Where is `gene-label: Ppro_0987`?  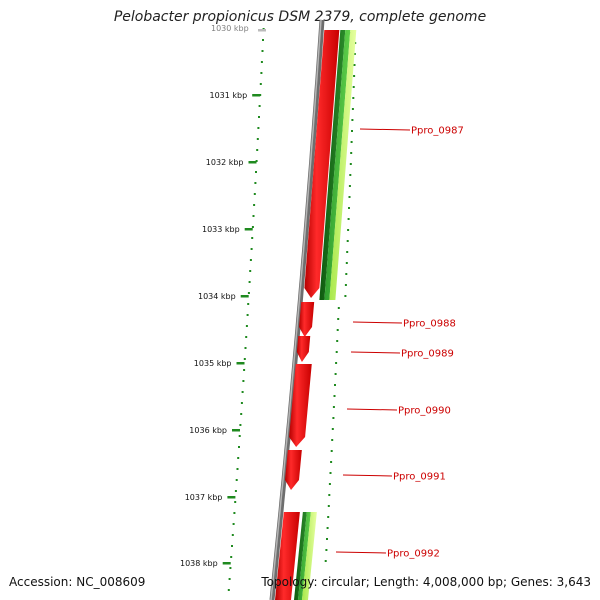 gene-label: Ppro_0987 is located at coordinates (437, 131).